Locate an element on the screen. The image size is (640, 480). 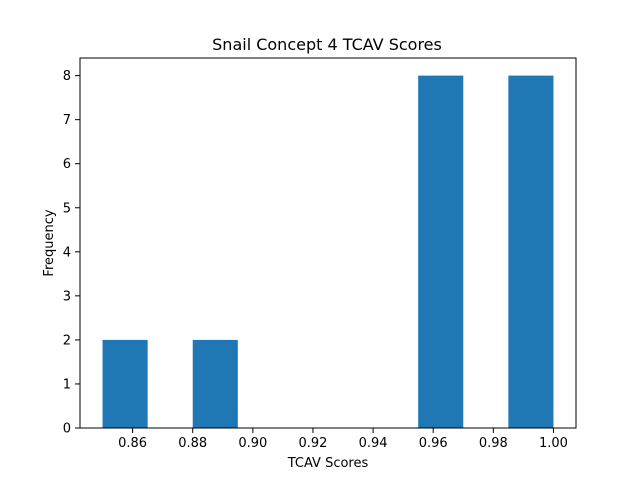
x-tick-label: 0.94 is located at coordinates (373, 443).